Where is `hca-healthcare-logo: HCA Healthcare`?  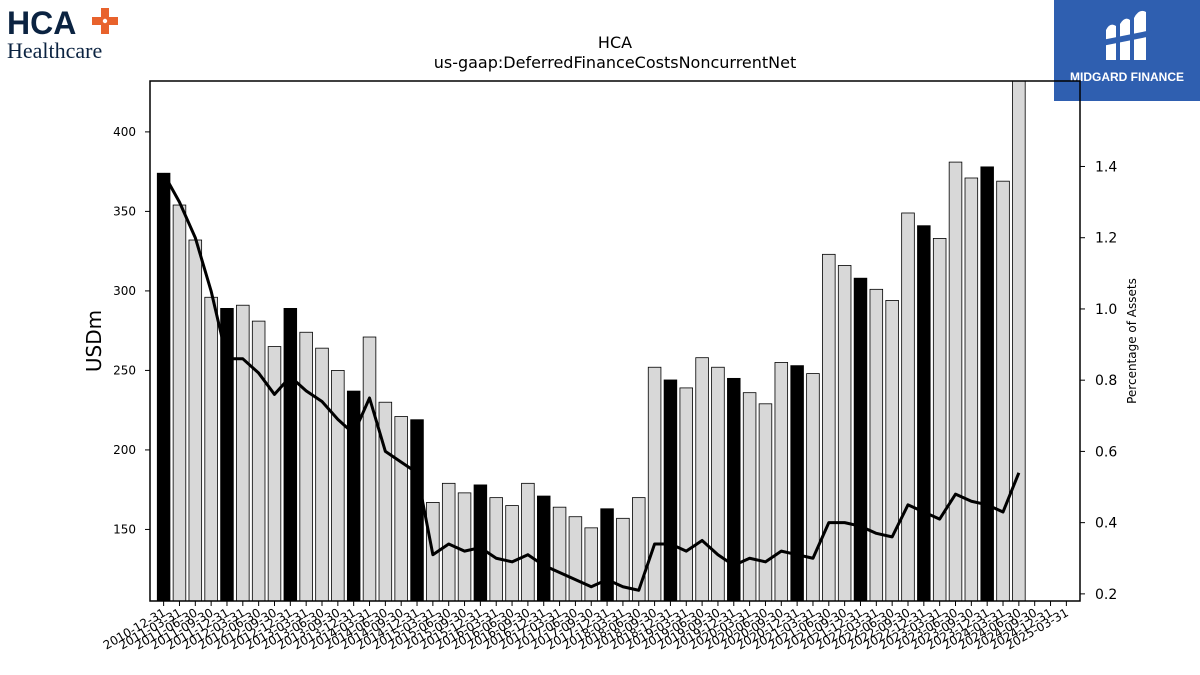
hca-healthcare-logo: HCA Healthcare is located at coordinates (71, 34).